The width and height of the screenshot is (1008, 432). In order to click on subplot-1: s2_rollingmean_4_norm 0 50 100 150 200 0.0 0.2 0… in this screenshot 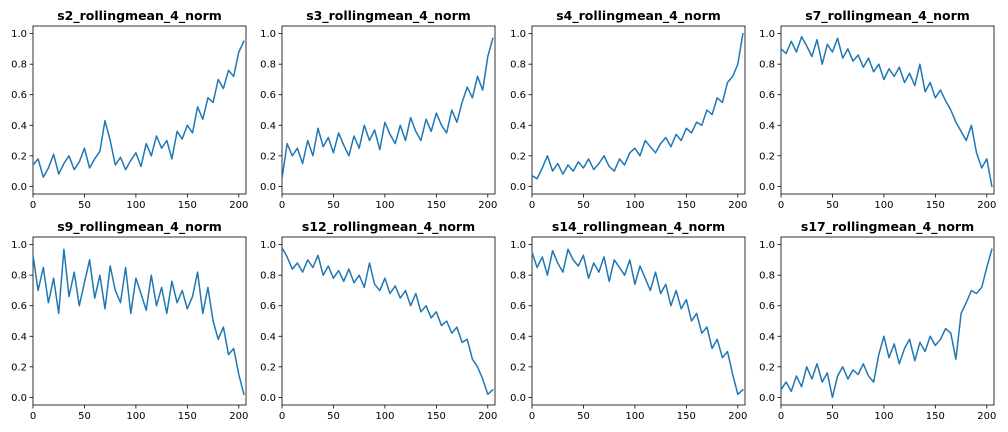, I will do `click(129, 109)`.